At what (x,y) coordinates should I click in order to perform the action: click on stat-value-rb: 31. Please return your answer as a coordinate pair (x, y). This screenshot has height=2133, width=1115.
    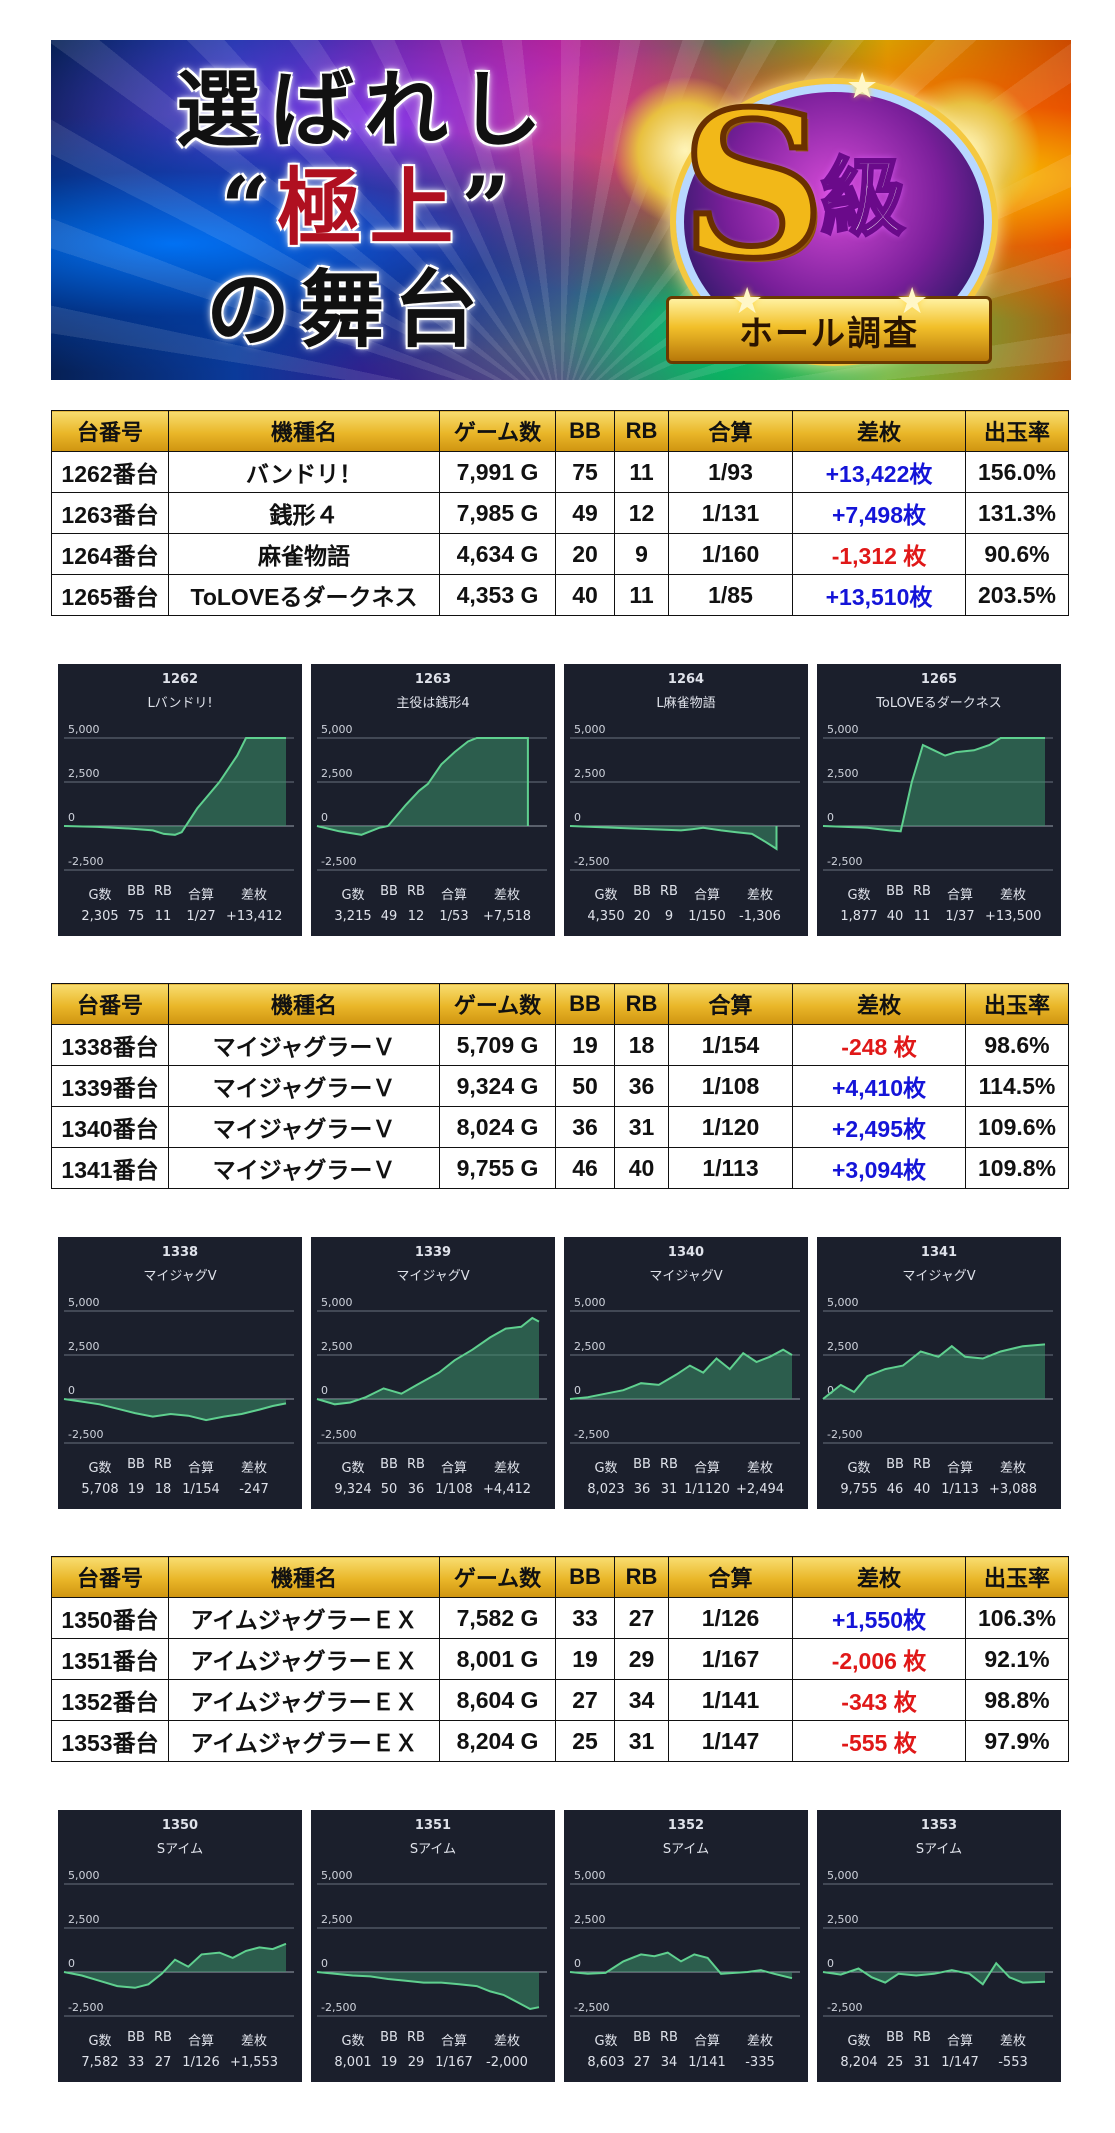
    Looking at the image, I should click on (922, 2062).